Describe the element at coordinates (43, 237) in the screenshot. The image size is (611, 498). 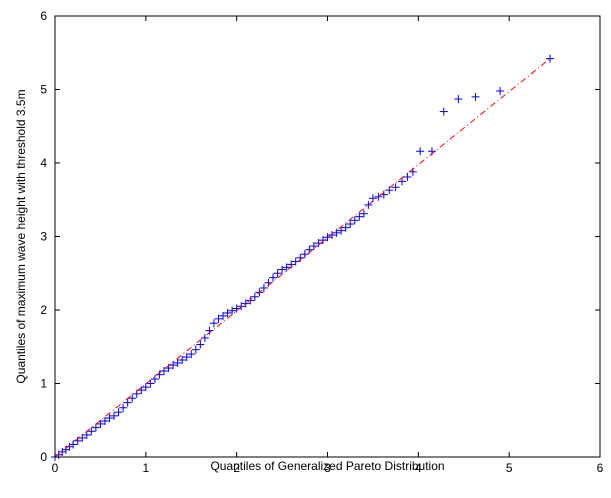
I see `y-tick-label: 3` at that location.